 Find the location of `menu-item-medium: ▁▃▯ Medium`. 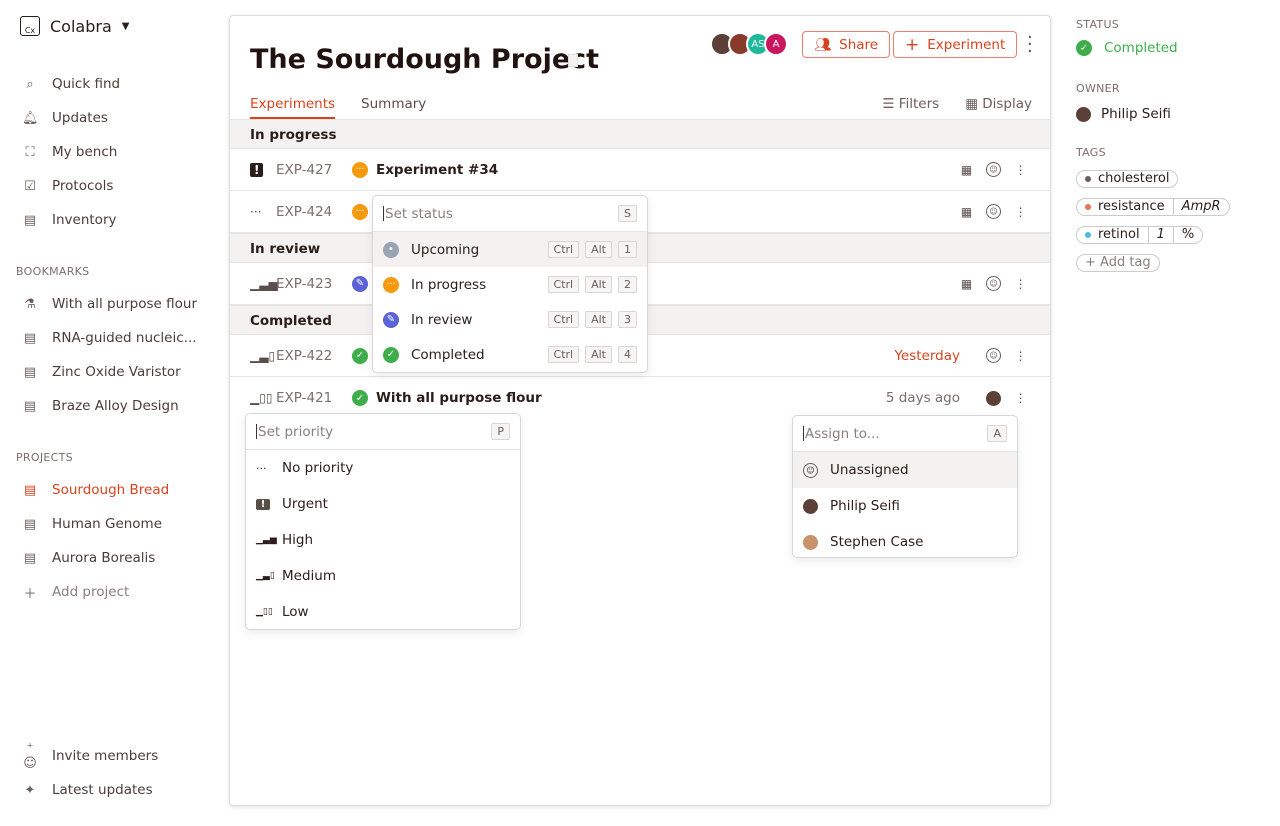

menu-item-medium: ▁▃▯ Medium is located at coordinates (296, 576).